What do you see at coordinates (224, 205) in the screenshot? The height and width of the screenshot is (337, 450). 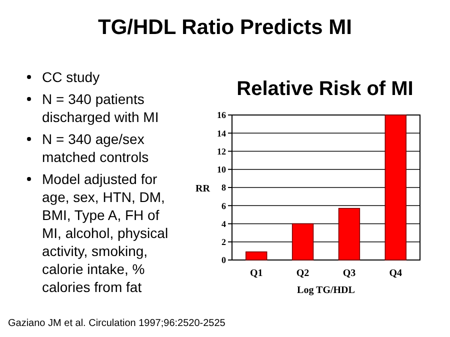 I see `y-tick-label: 6` at bounding box center [224, 205].